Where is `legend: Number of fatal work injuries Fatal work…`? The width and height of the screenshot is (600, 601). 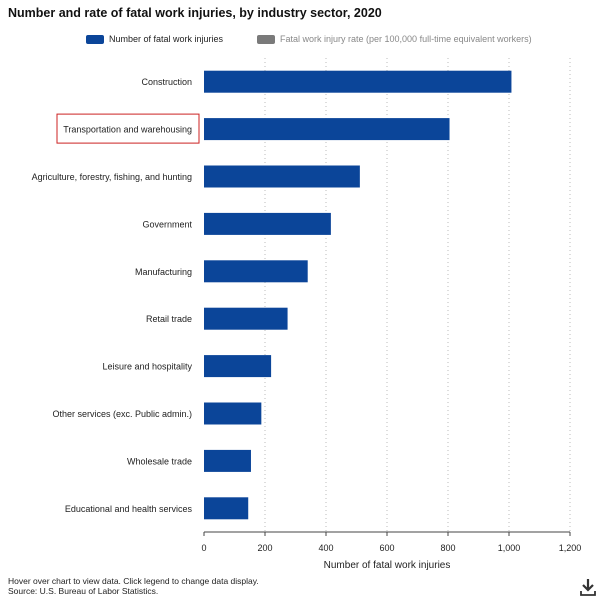 legend: Number of fatal work injuries Fatal work… is located at coordinates (300, 41).